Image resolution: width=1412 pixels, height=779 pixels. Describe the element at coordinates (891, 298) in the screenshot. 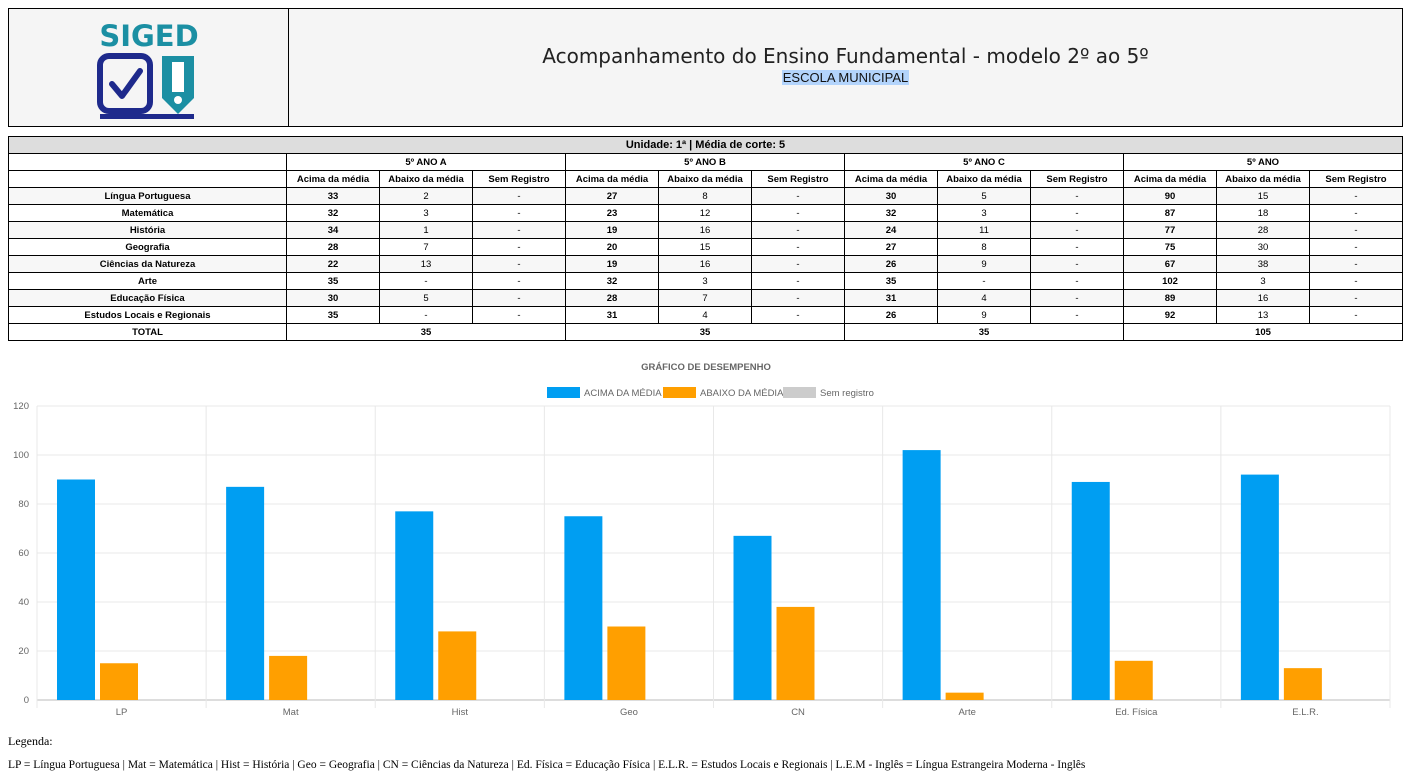

I see `value-cell: 31` at that location.